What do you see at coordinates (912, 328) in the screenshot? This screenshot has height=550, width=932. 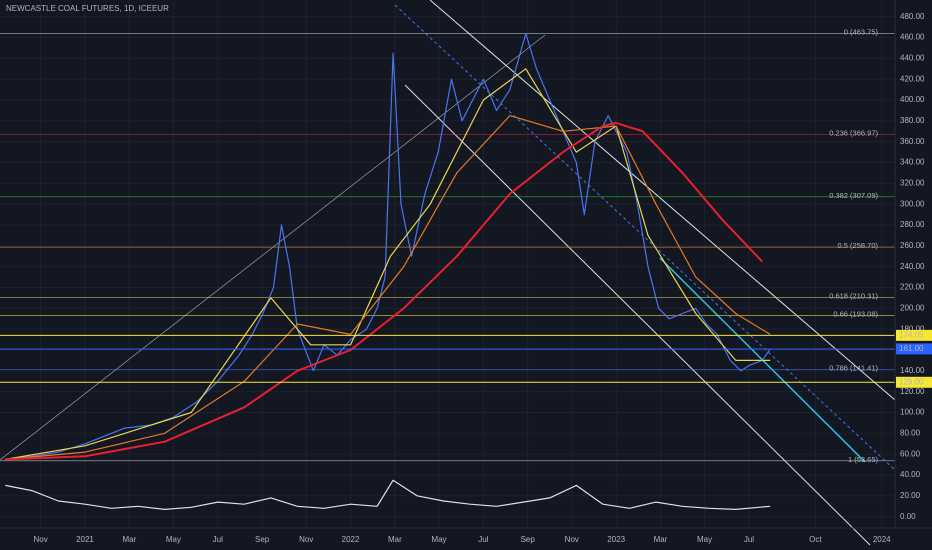 I see `y-tick-label: 180.00` at bounding box center [912, 328].